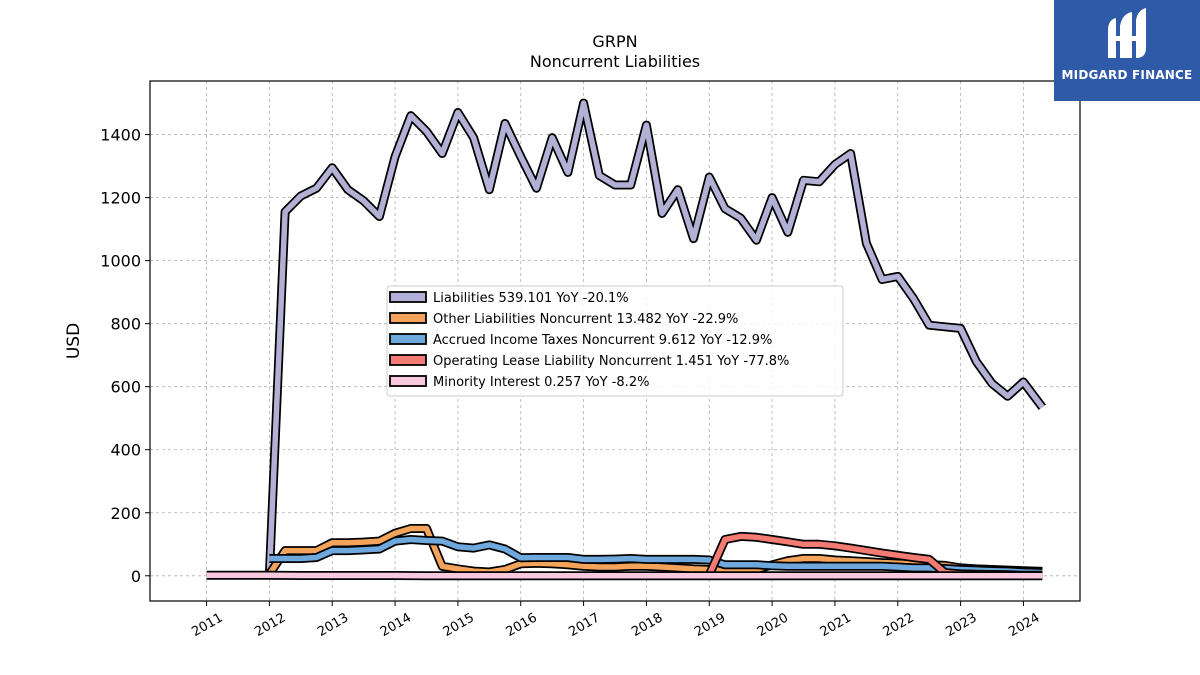  What do you see at coordinates (615, 61) in the screenshot?
I see `chart-subtitle: Noncurrent Liabilities` at bounding box center [615, 61].